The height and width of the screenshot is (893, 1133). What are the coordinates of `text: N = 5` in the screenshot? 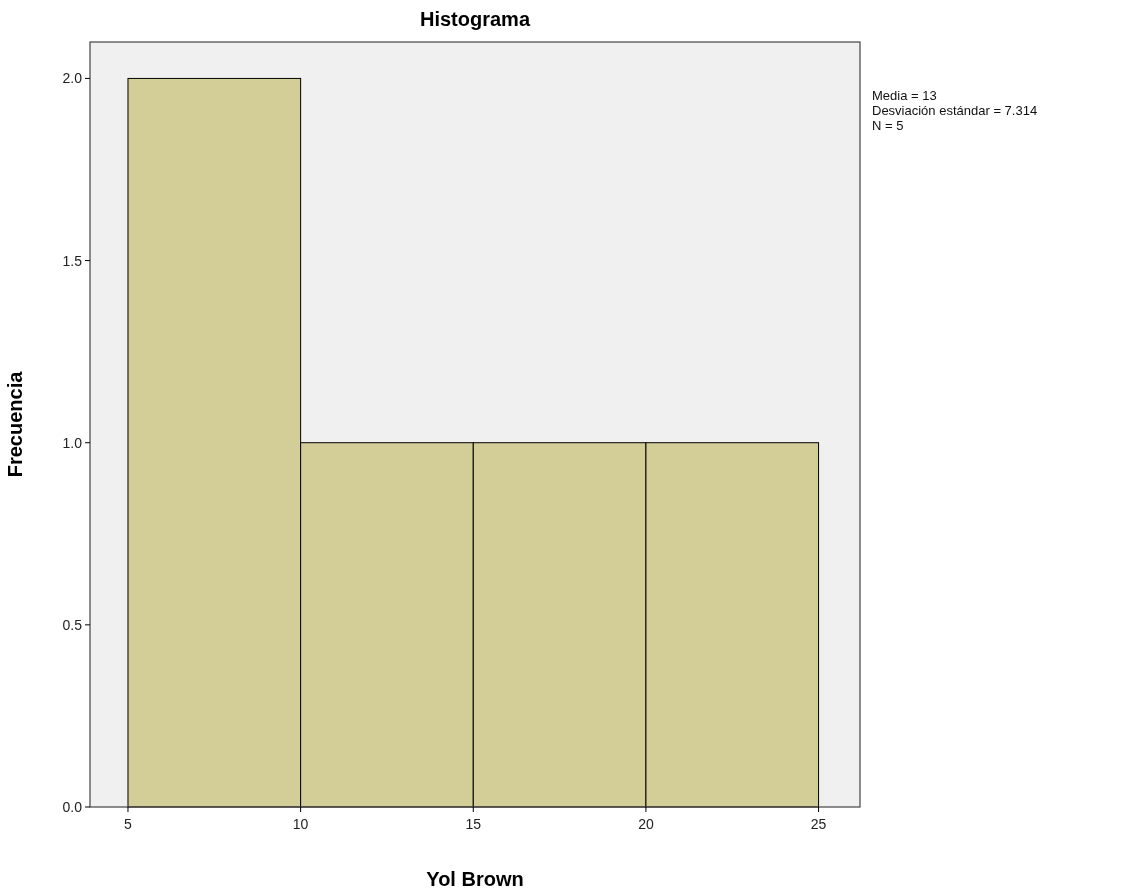 It's located at (888, 125).